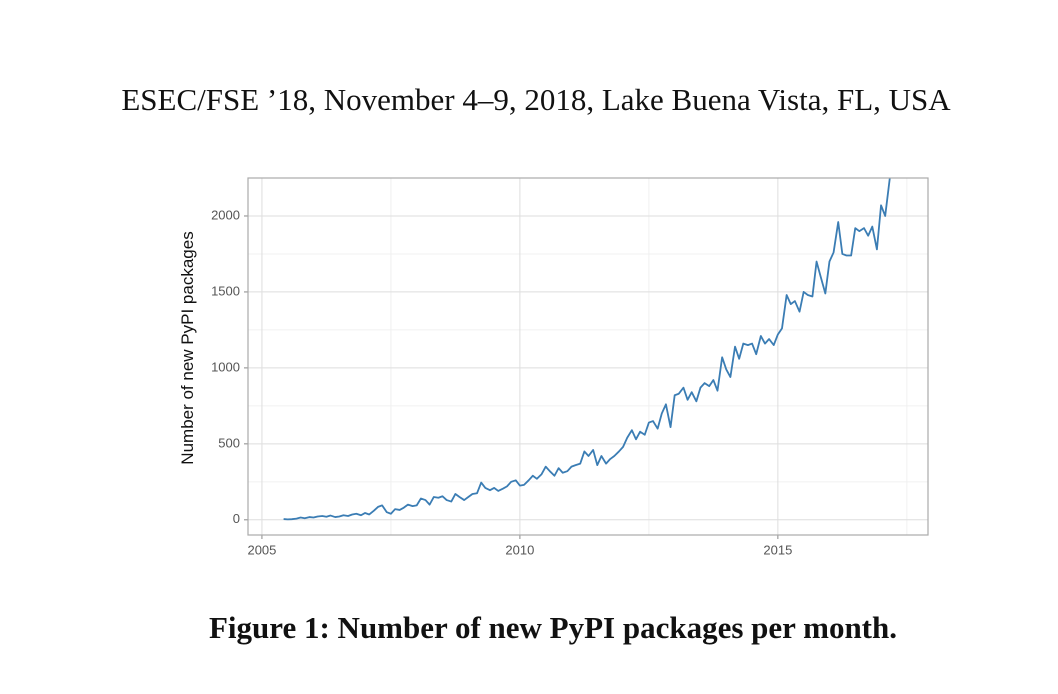 Image resolution: width=1058 pixels, height=694 pixels. Describe the element at coordinates (225, 290) in the screenshot. I see `y-tick-label: 1500` at that location.